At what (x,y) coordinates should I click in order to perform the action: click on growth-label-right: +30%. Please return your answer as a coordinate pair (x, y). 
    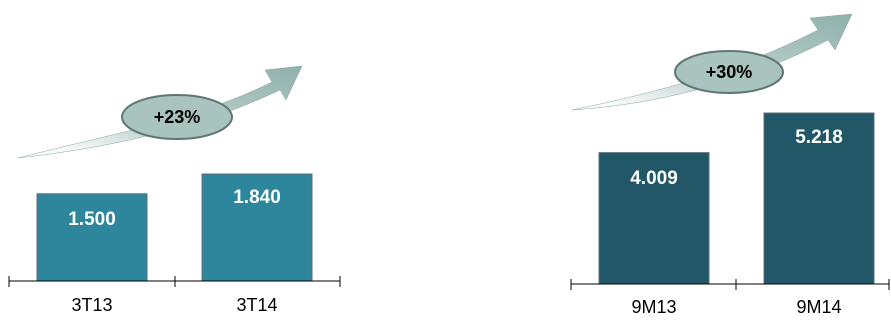
    Looking at the image, I should click on (729, 72).